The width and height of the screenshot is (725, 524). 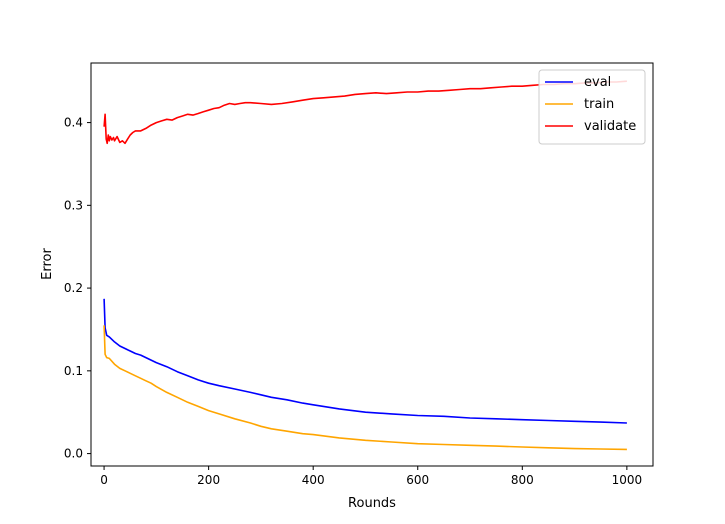 I want to click on x-tick-label: 600, so click(x=417, y=480).